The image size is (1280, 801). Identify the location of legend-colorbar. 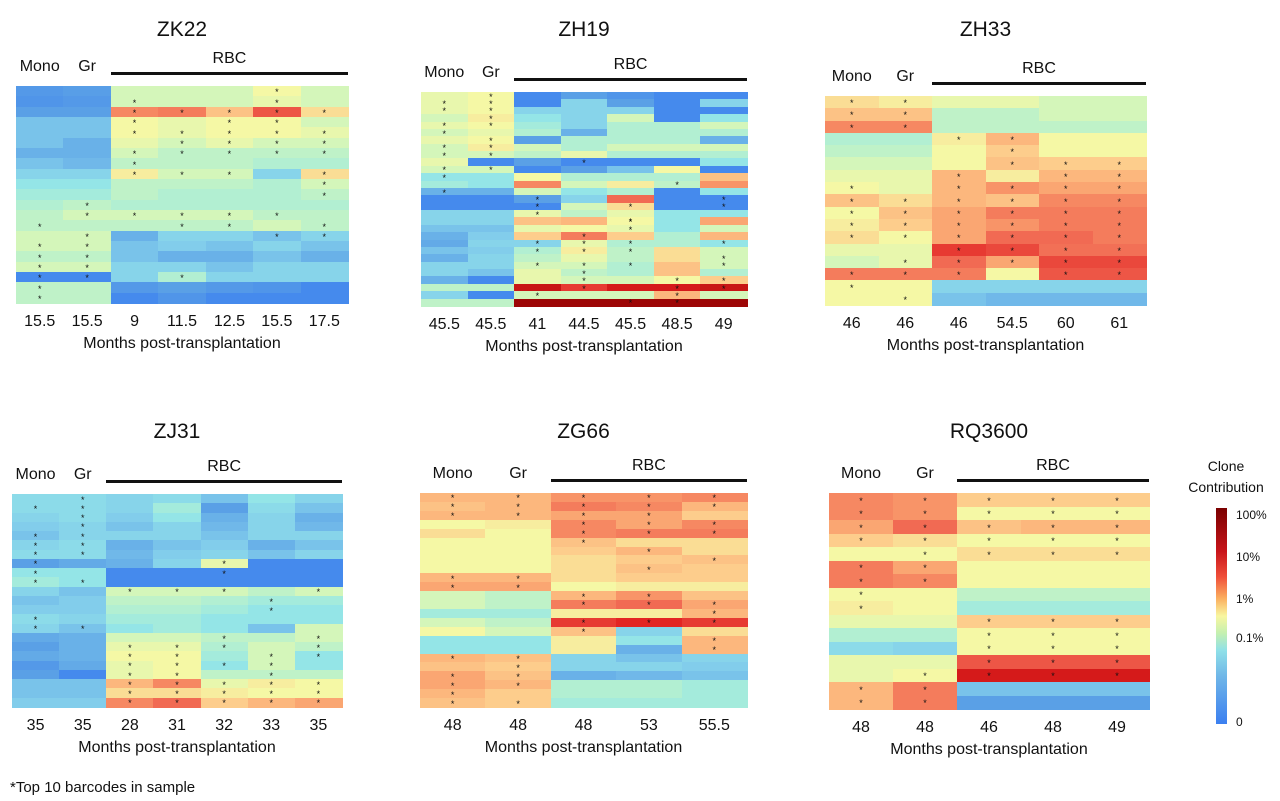
(1221, 616).